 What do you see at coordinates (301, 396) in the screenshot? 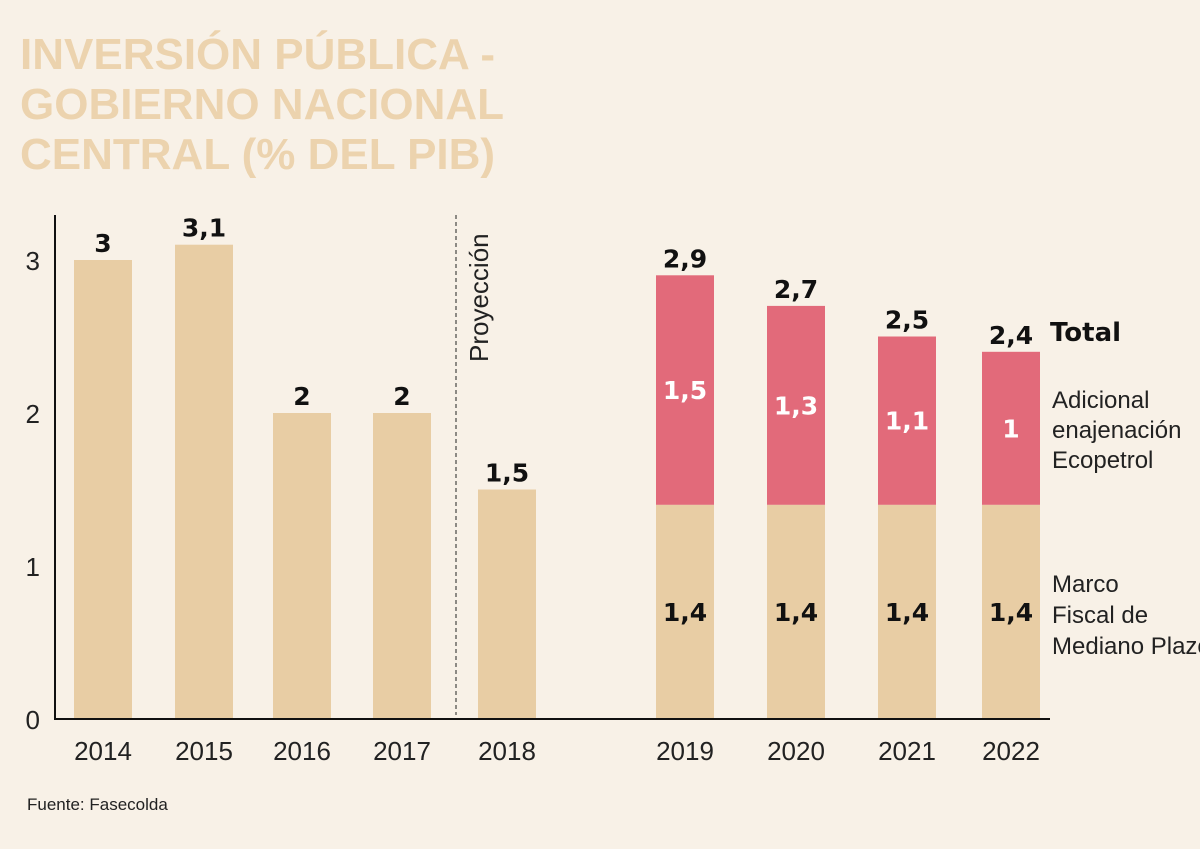
I see `value-label-2016: 2` at bounding box center [301, 396].